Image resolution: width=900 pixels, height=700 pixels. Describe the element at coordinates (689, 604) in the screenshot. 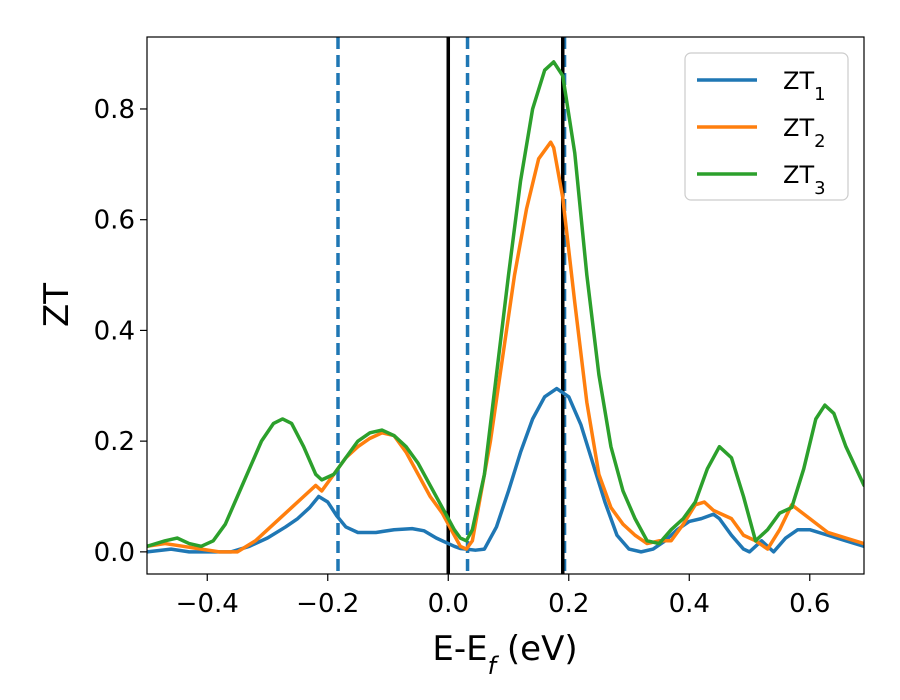

I see `x-tick-label: 0.4` at that location.